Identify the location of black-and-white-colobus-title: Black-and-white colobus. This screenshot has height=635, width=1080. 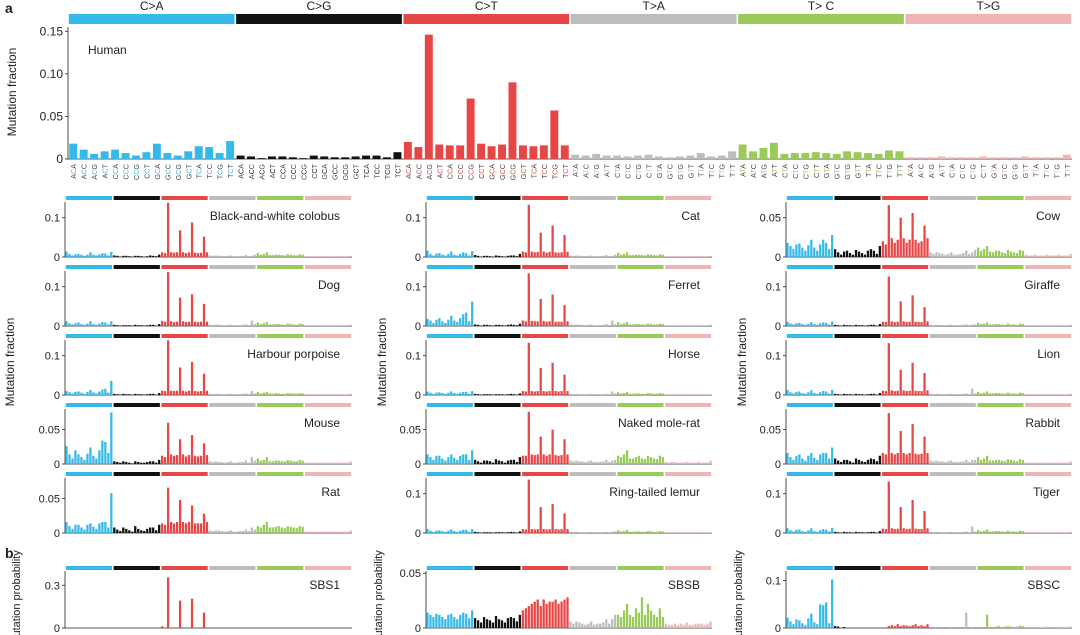
(275, 216).